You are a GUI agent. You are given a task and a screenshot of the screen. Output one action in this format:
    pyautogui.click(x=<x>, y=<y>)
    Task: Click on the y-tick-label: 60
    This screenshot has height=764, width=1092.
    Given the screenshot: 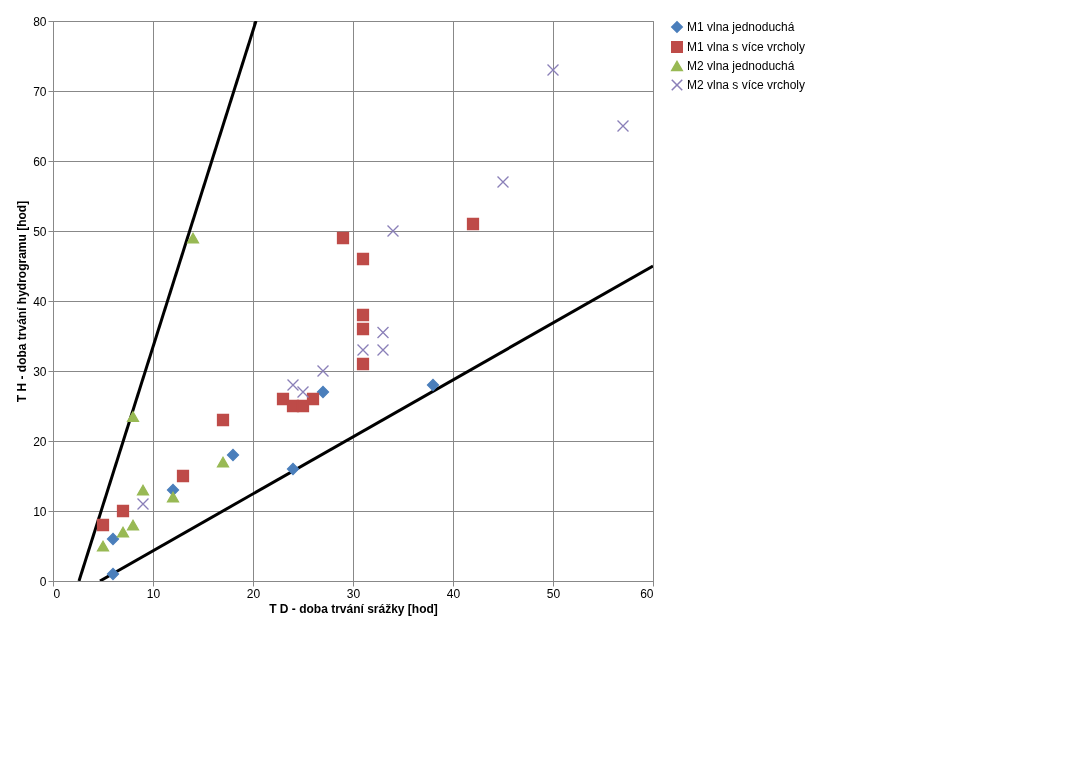 What is the action you would take?
    pyautogui.click(x=40, y=161)
    